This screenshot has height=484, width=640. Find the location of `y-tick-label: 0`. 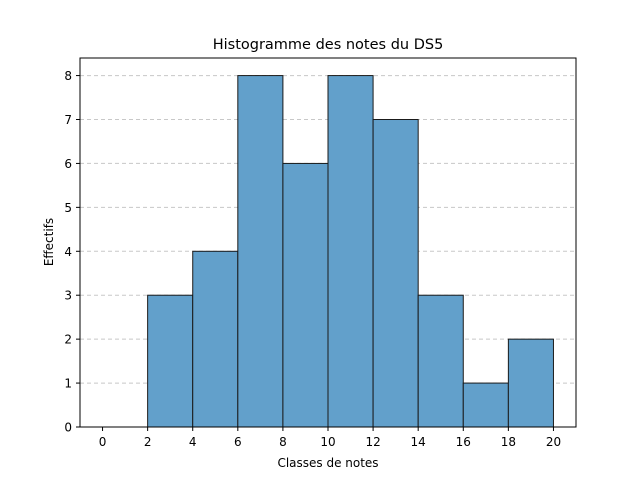

y-tick-label: 0 is located at coordinates (68, 428).